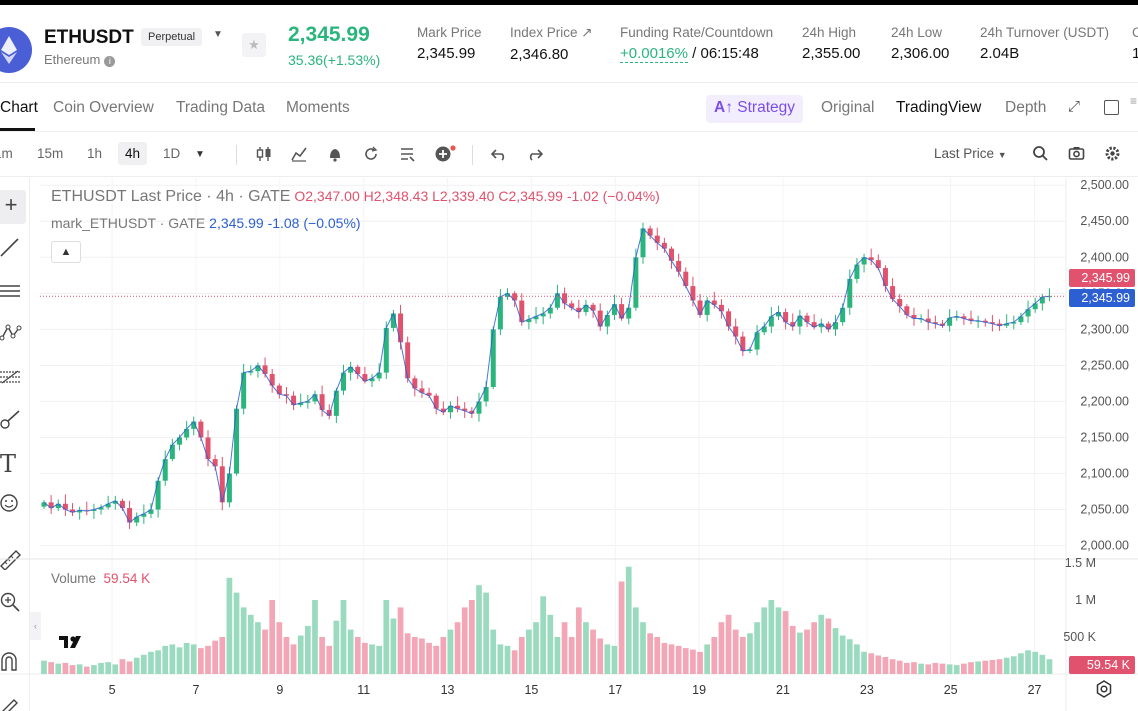 This screenshot has width=1138, height=711. Describe the element at coordinates (221, 107) in the screenshot. I see `tab-trading-data: Trading Data` at that location.